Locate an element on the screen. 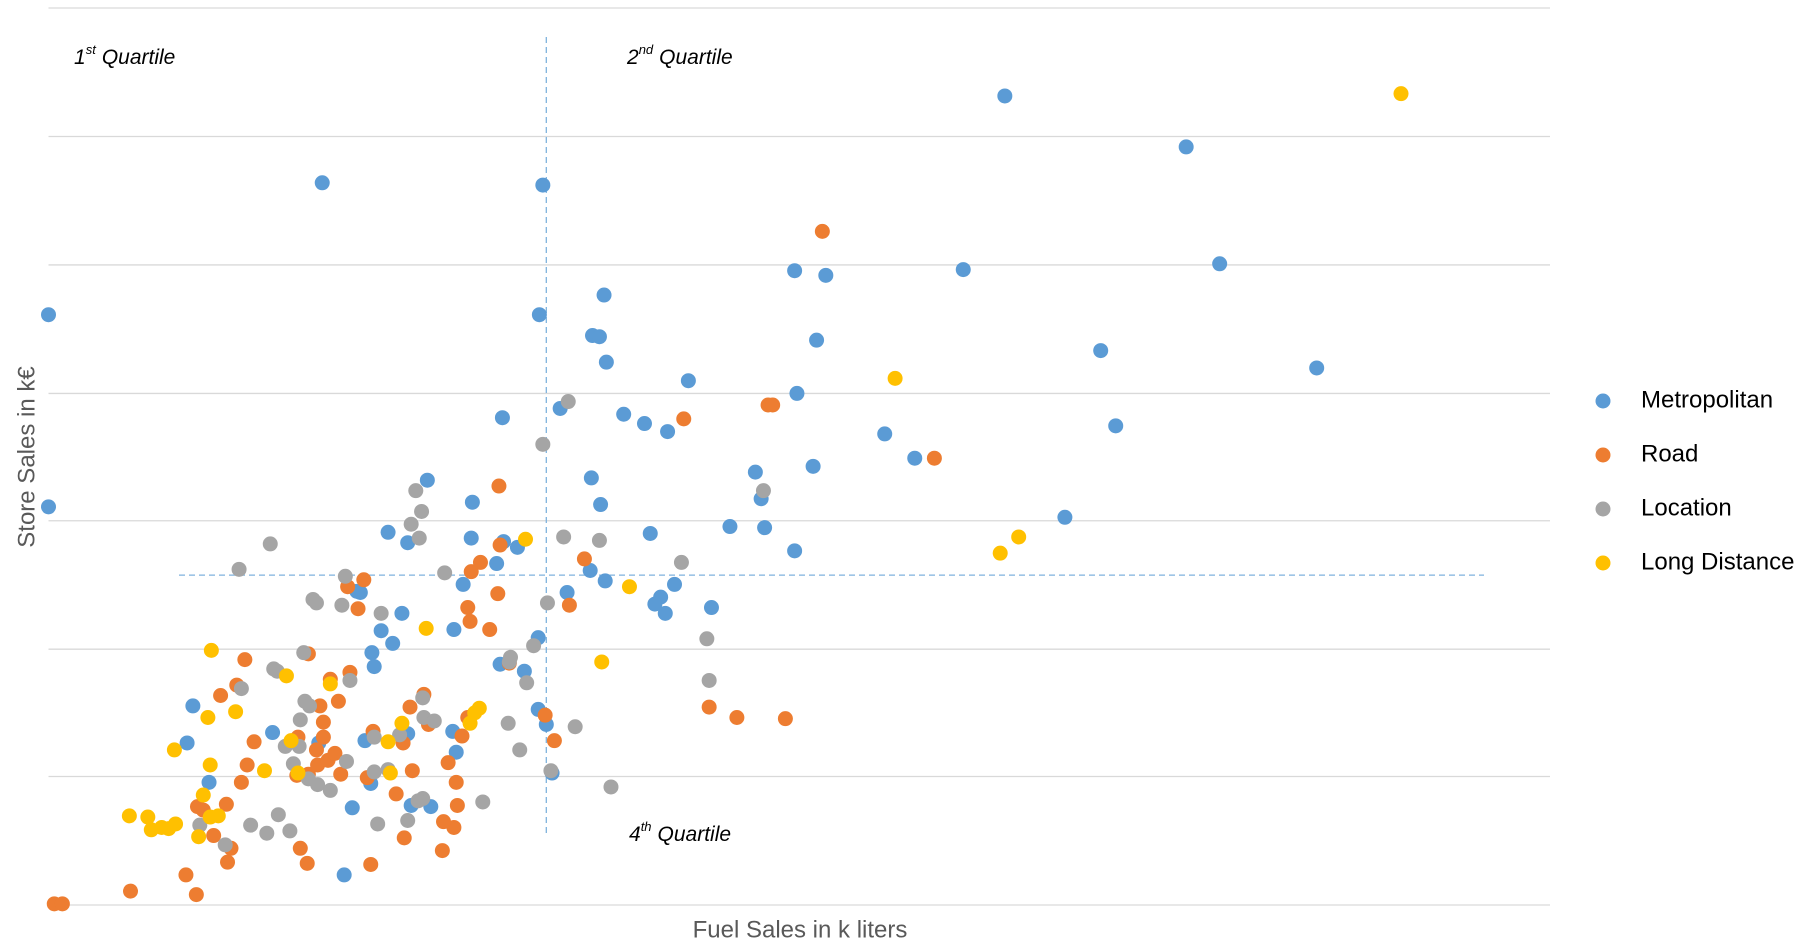 The width and height of the screenshot is (1811, 943). legend-label: Location is located at coordinates (1686, 507).